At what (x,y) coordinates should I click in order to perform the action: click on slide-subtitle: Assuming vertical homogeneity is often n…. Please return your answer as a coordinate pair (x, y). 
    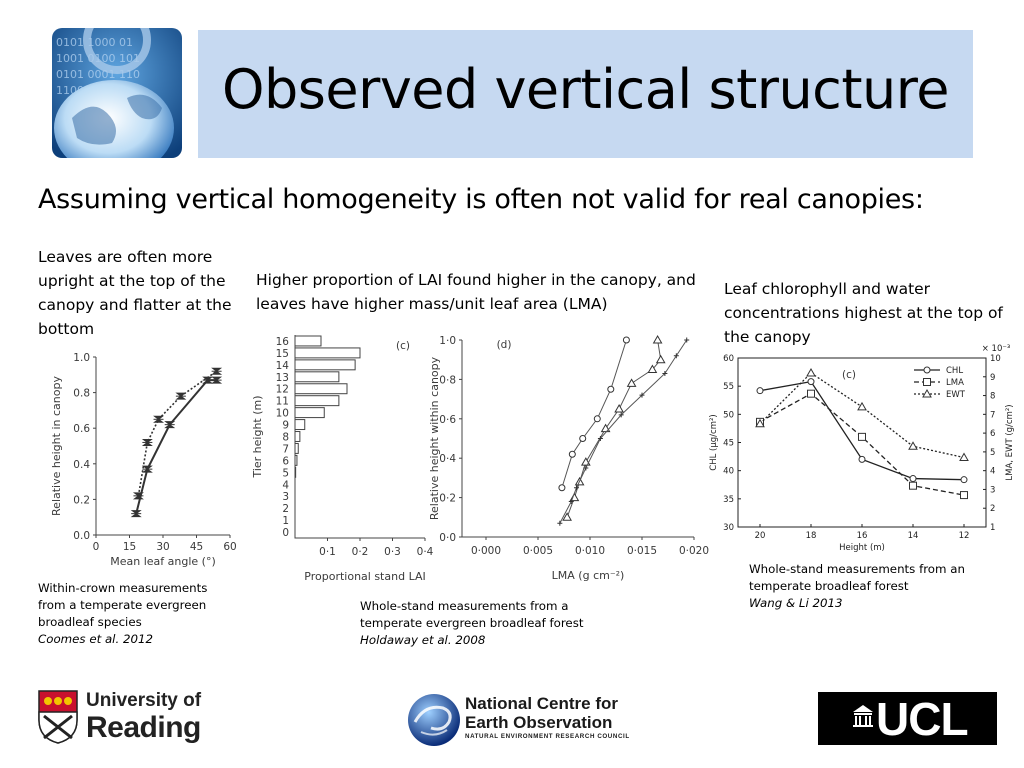
    Looking at the image, I should click on (481, 199).